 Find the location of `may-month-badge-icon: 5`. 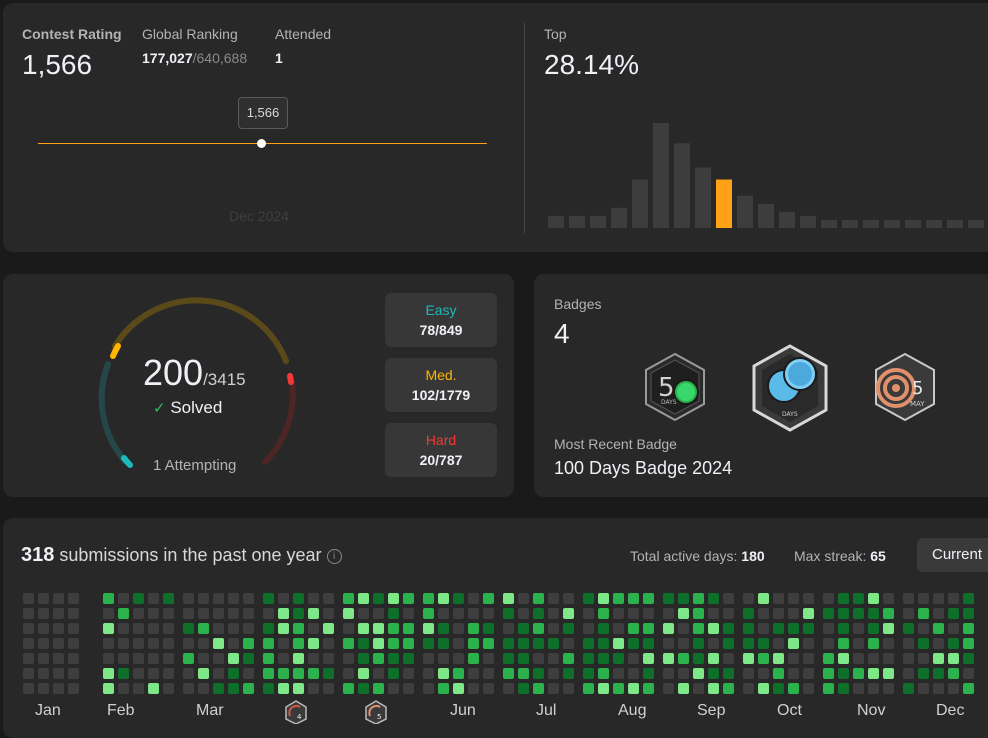

may-month-badge-icon: 5 is located at coordinates (376, 712).